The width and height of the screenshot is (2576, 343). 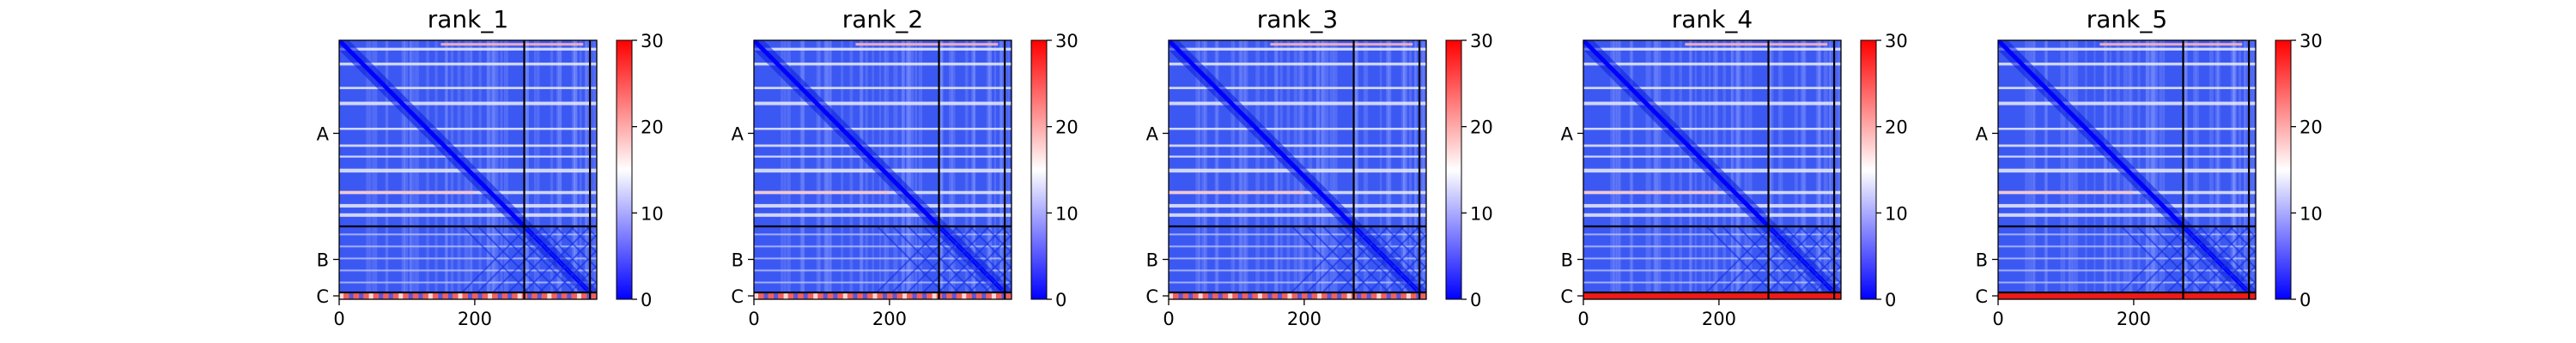 I want to click on panel-title: rank_4, so click(x=1712, y=19).